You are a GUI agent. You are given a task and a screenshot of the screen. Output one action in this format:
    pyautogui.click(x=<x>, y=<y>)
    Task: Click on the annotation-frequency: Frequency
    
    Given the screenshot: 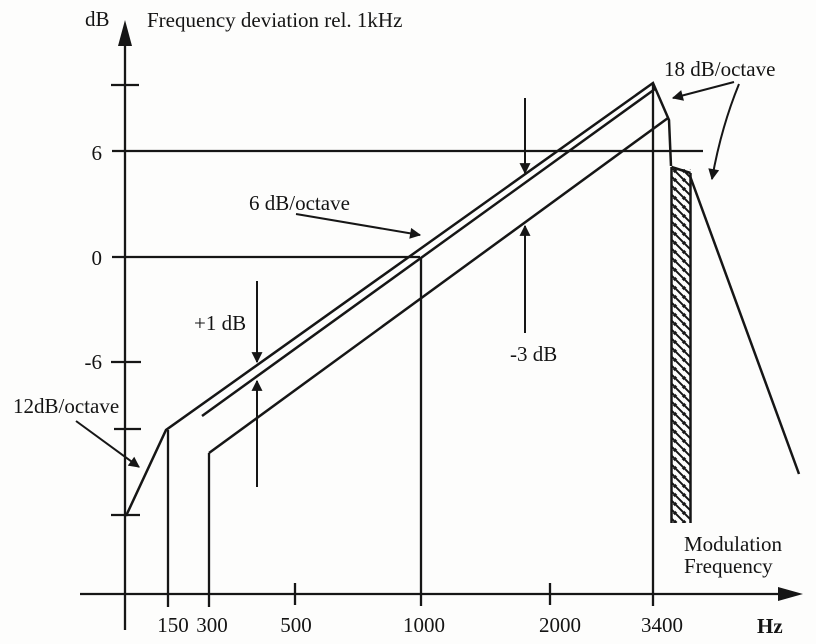 What is the action you would take?
    pyautogui.click(x=728, y=566)
    